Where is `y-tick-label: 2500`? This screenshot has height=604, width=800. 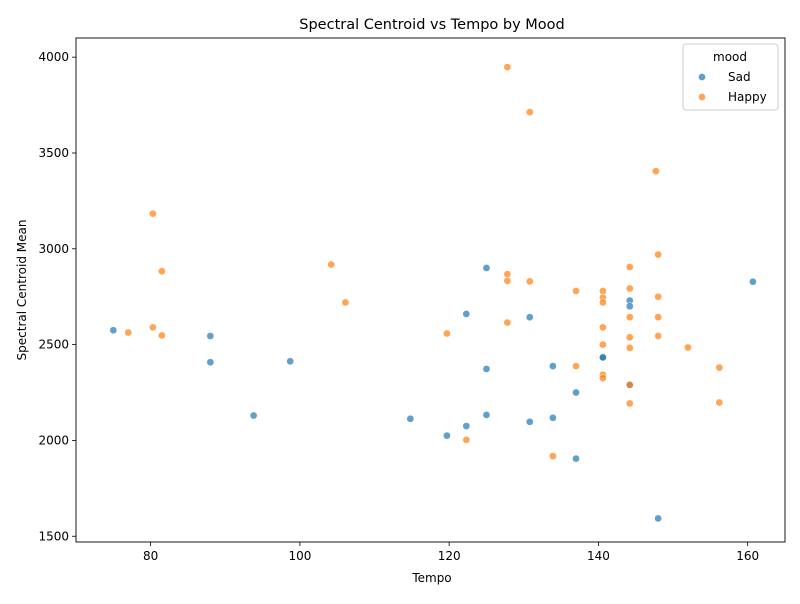 y-tick-label: 2500 is located at coordinates (53, 345).